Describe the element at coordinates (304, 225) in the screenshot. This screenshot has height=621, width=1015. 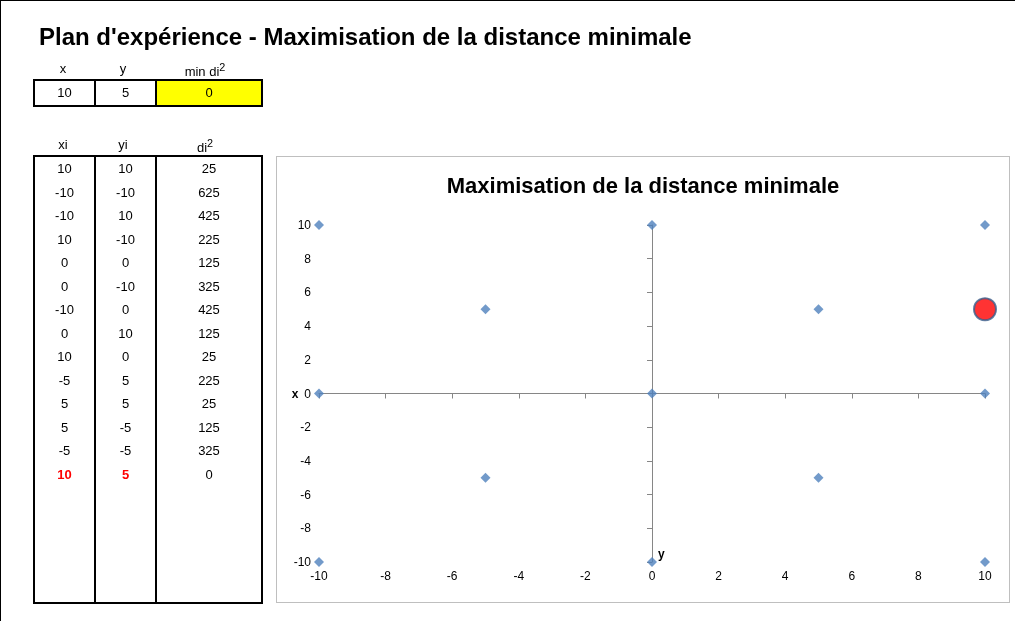
I see `y-tick-label: 10` at that location.